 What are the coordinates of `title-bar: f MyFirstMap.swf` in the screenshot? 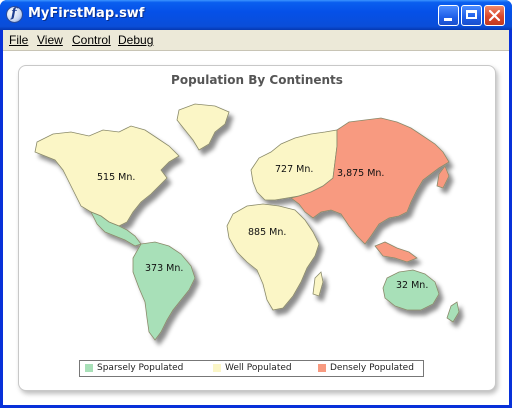 It's located at (256, 15).